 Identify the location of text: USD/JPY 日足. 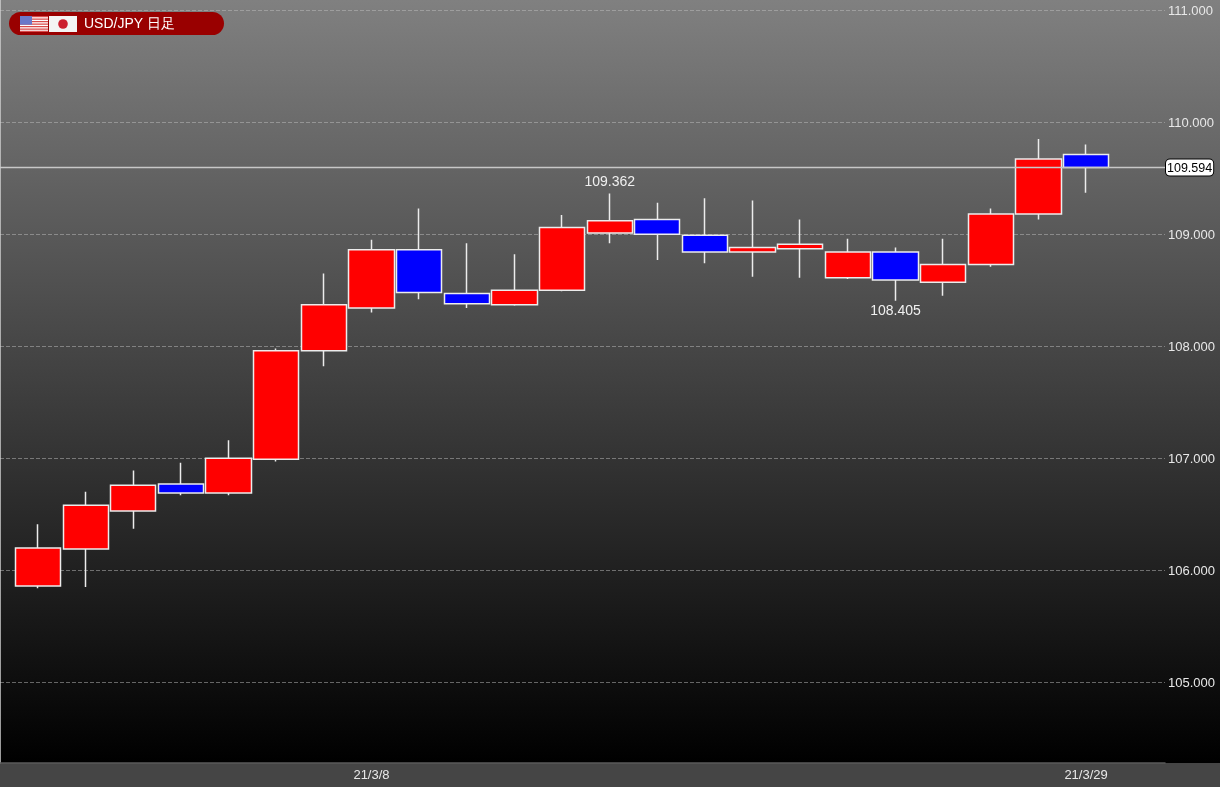
(129, 23).